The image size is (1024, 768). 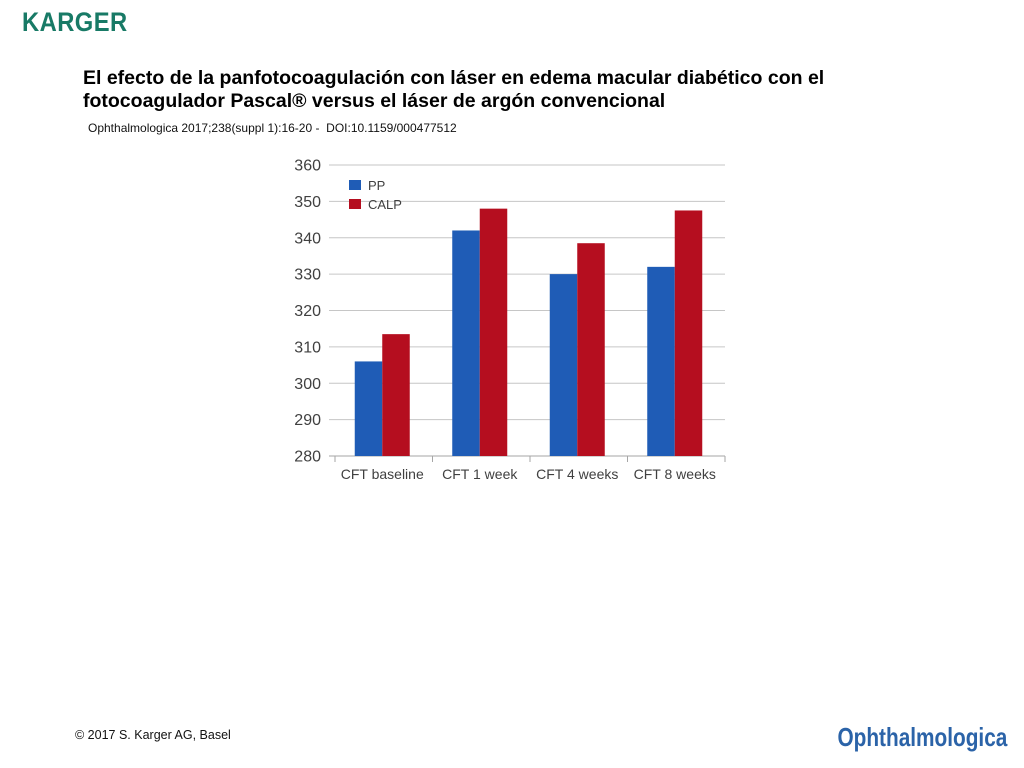 What do you see at coordinates (307, 347) in the screenshot?
I see `y-tick-label: 310` at bounding box center [307, 347].